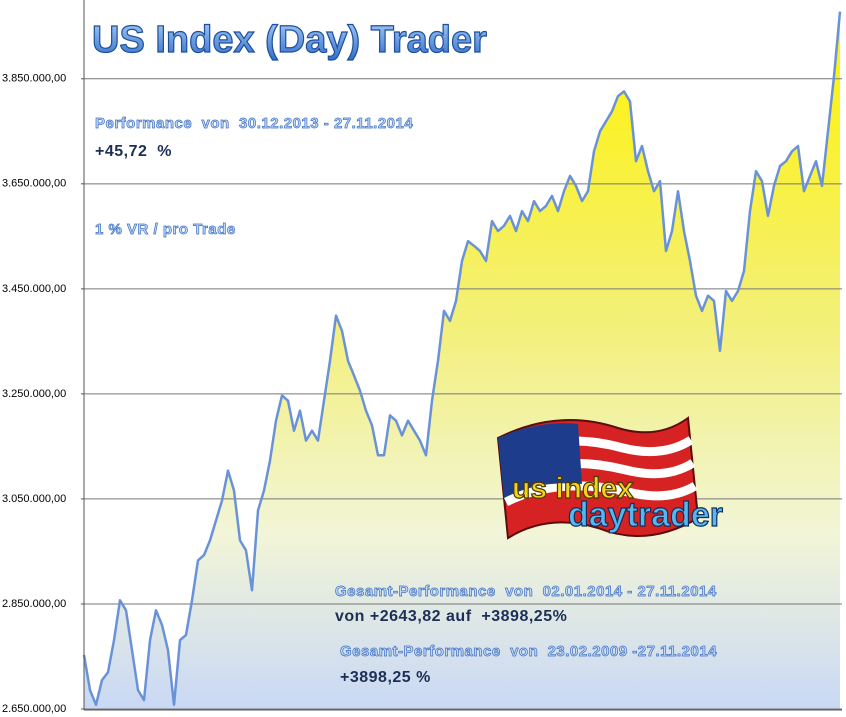  What do you see at coordinates (34, 394) in the screenshot?
I see `y-tick-label: 3.250.000,00` at bounding box center [34, 394].